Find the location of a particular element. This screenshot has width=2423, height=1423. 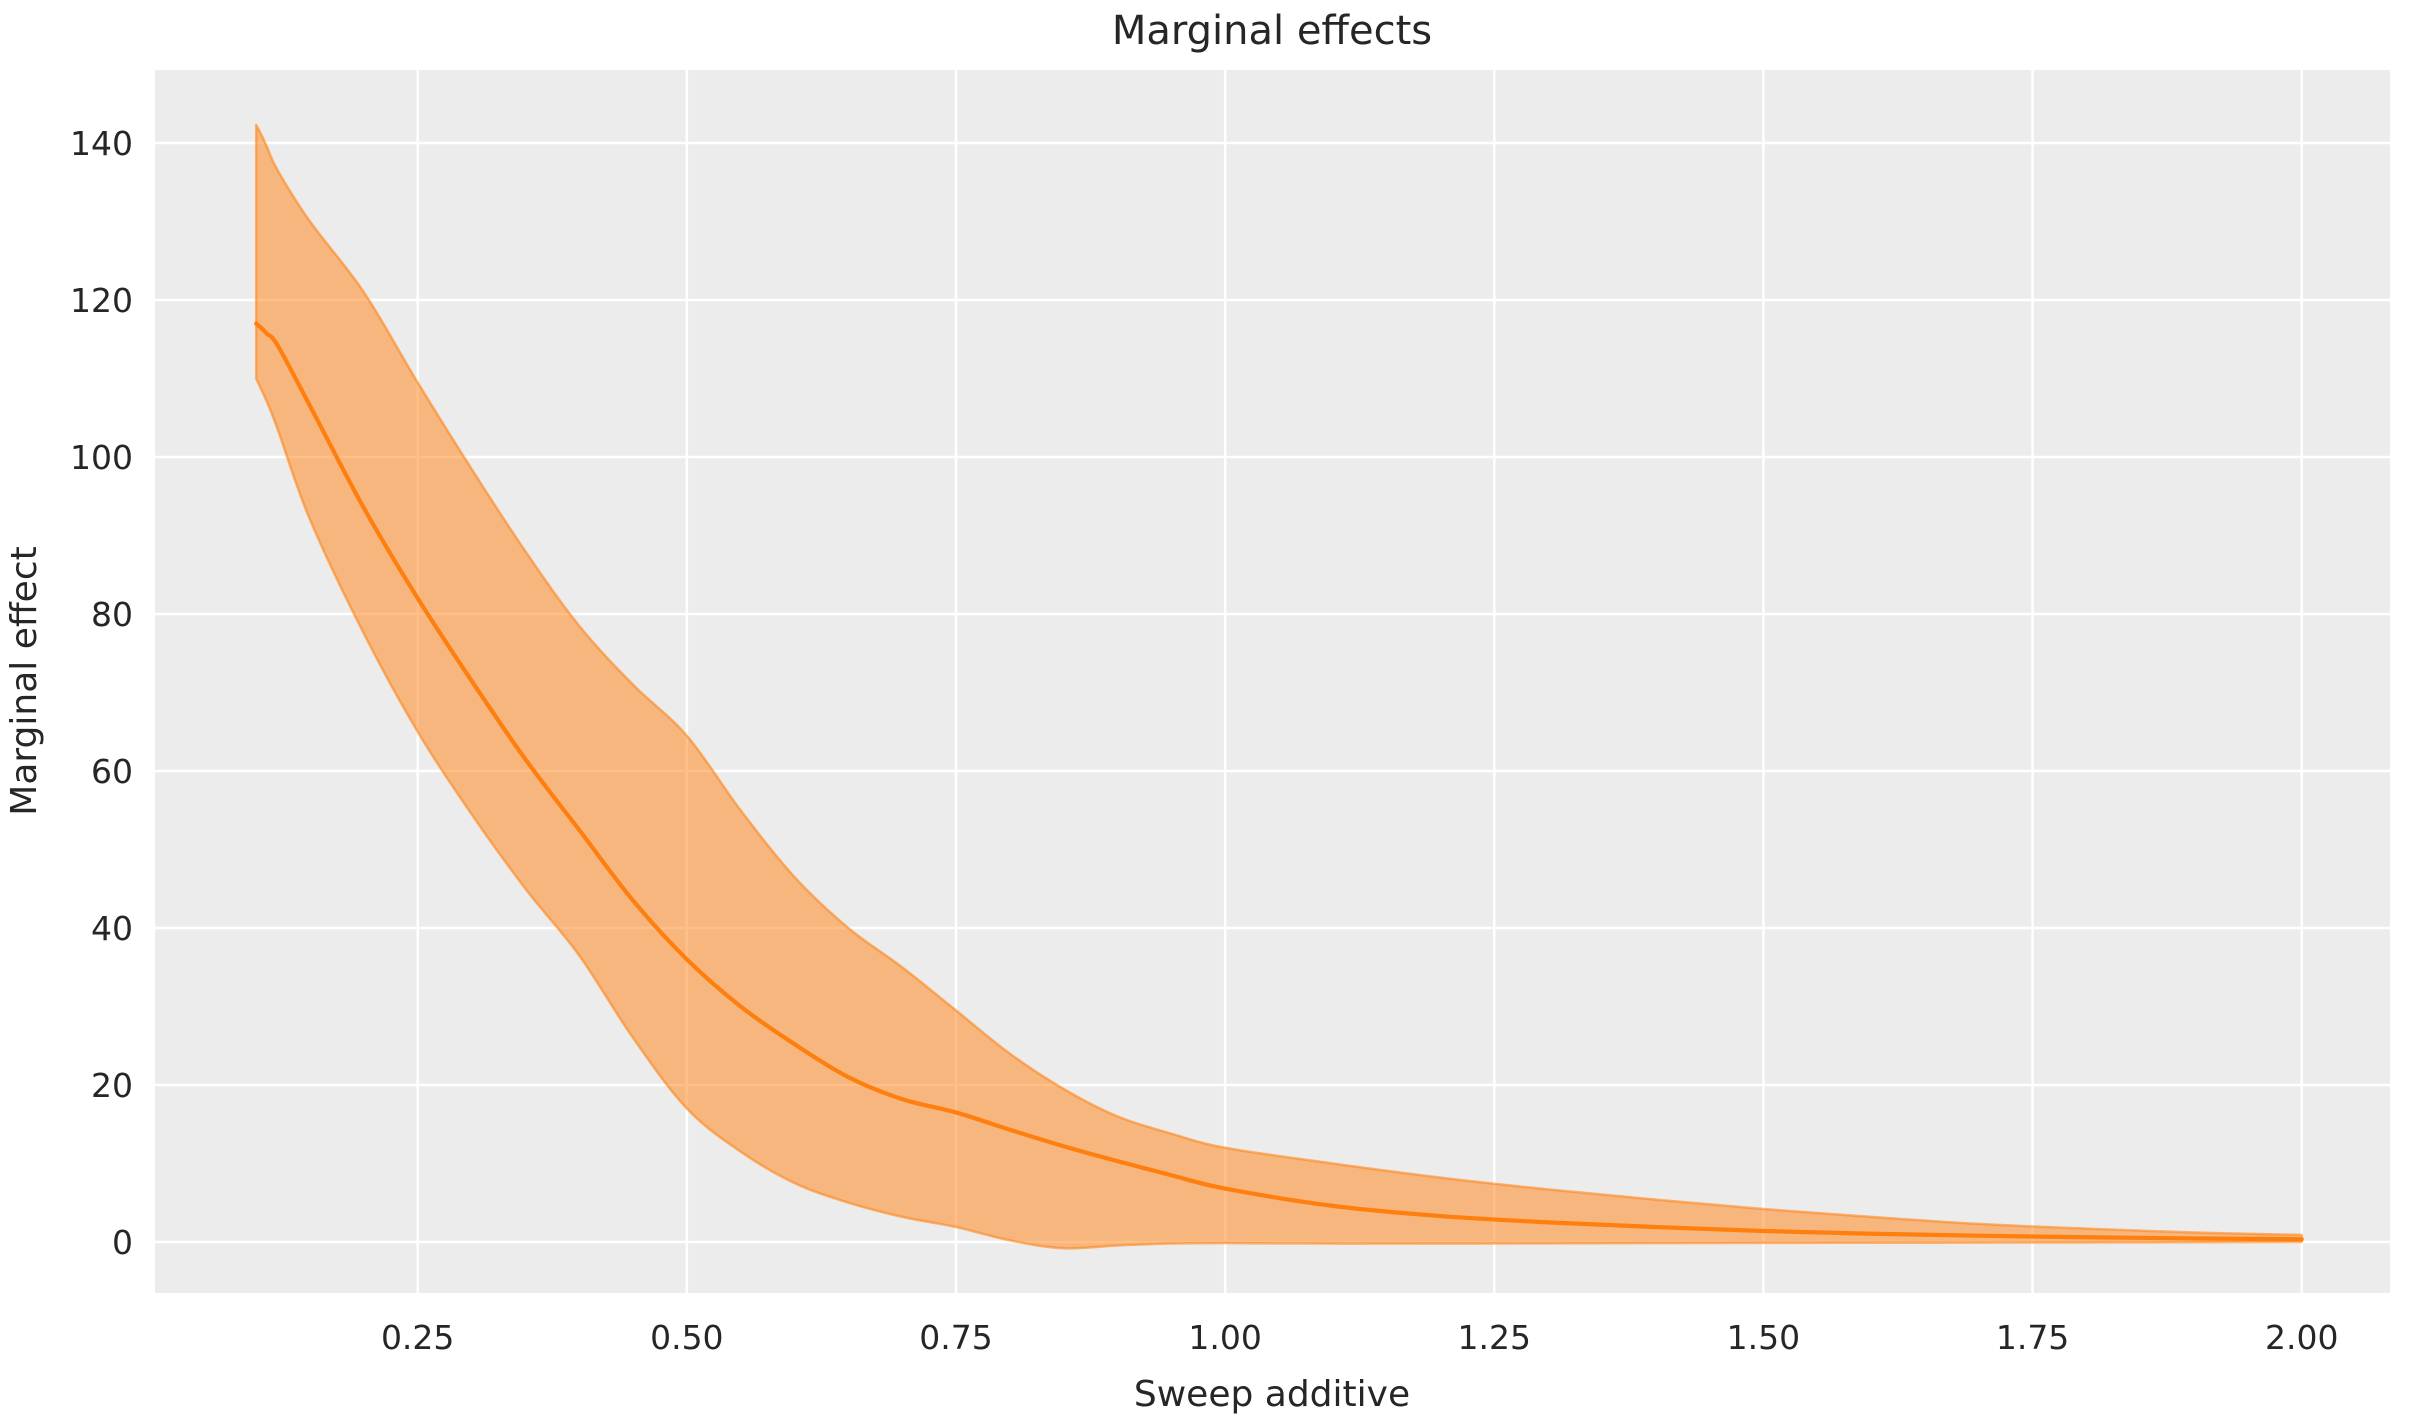

y-tick-label: 100 is located at coordinates (101, 457).